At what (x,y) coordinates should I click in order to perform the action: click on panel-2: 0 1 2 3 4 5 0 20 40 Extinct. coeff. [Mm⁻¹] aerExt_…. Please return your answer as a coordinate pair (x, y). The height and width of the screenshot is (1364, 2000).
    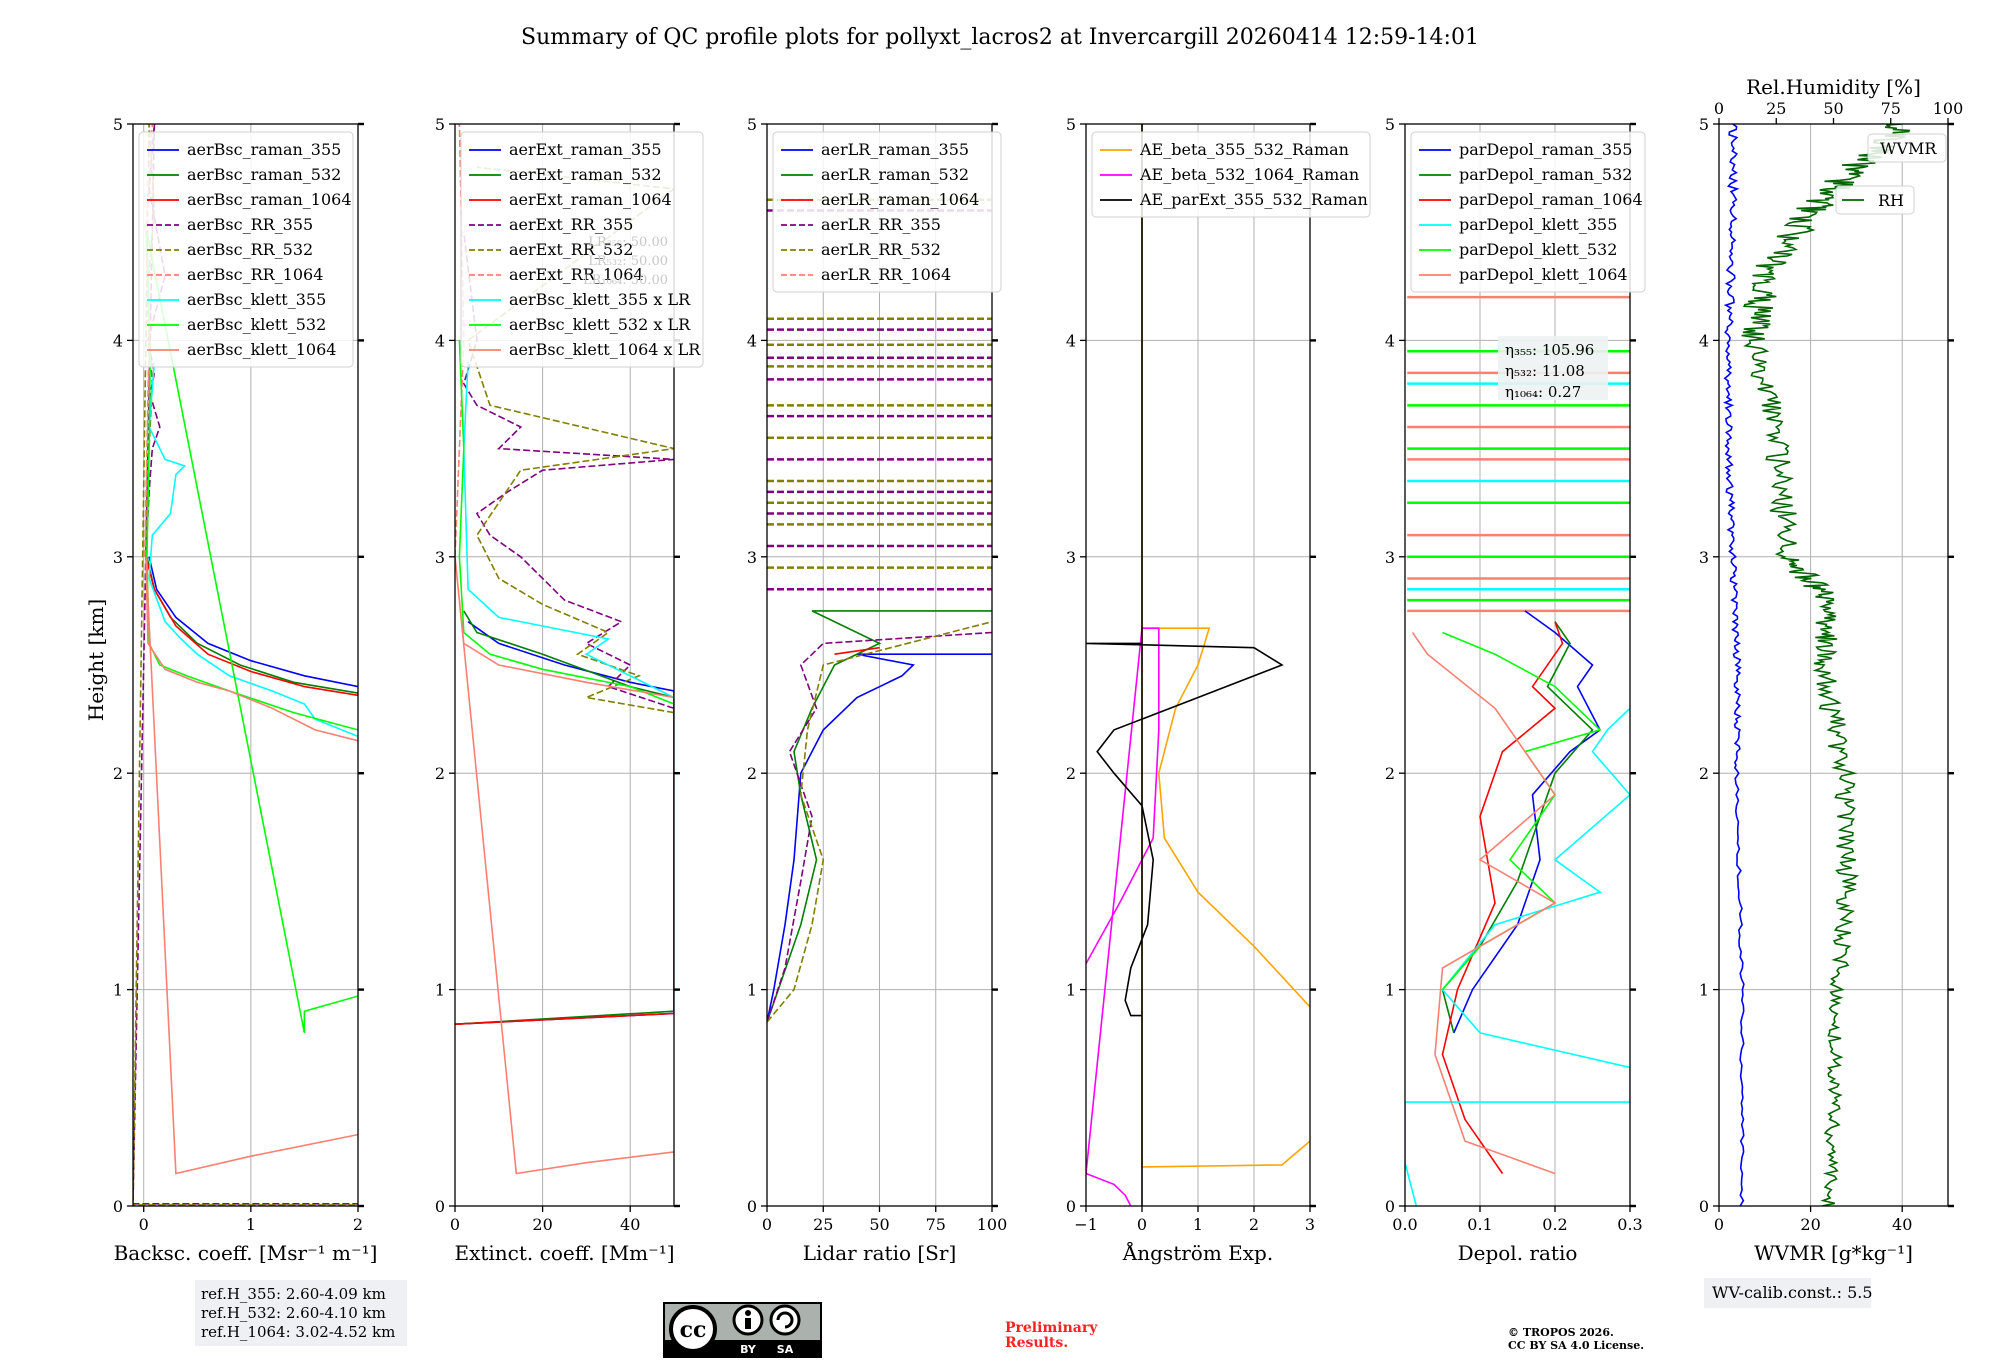
    Looking at the image, I should click on (569, 690).